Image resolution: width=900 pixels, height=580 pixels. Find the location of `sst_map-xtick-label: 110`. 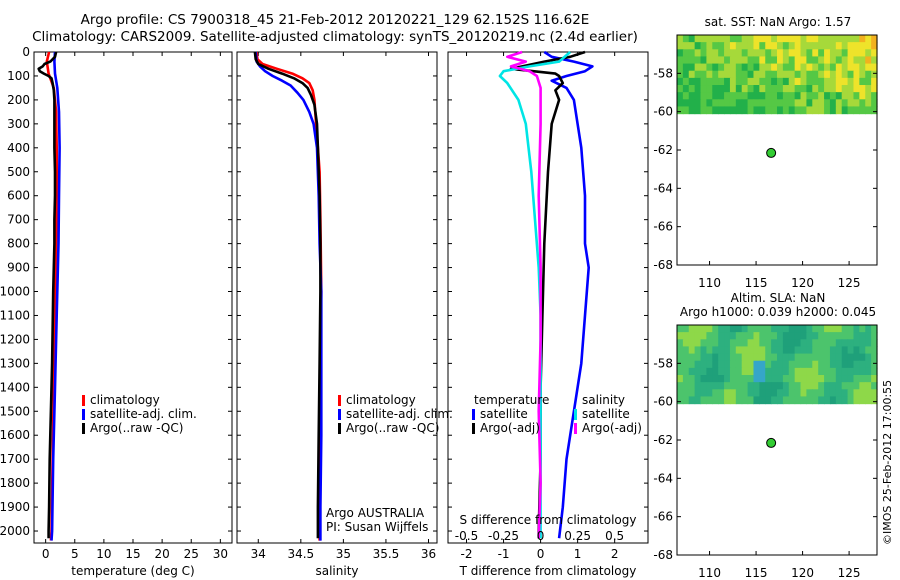

sst_map-xtick-label: 110 is located at coordinates (709, 283).